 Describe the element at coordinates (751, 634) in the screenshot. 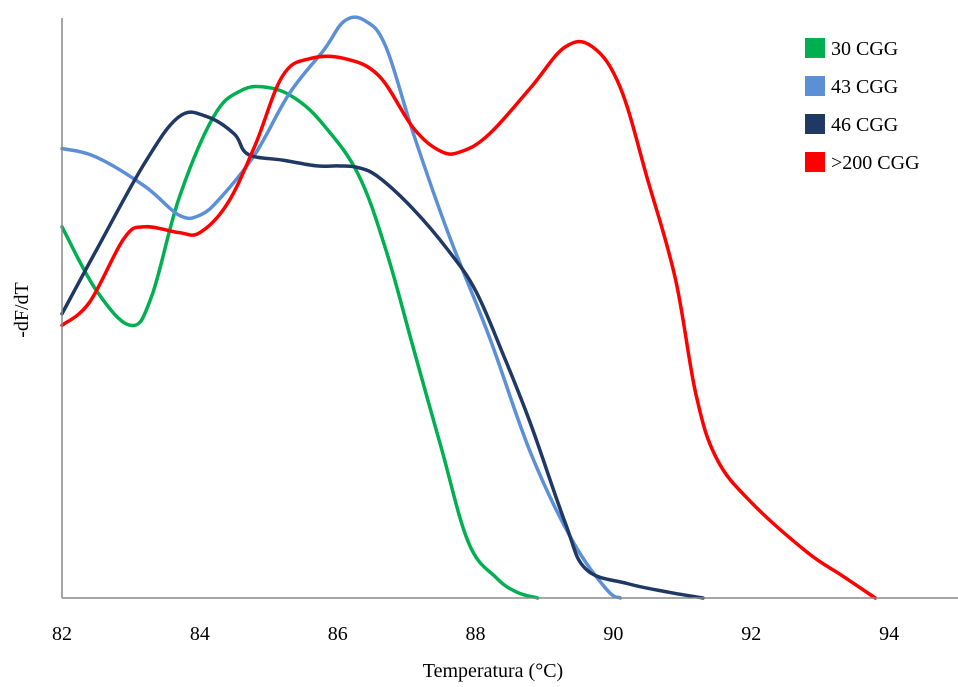

I see `x-tick-label: 92` at that location.